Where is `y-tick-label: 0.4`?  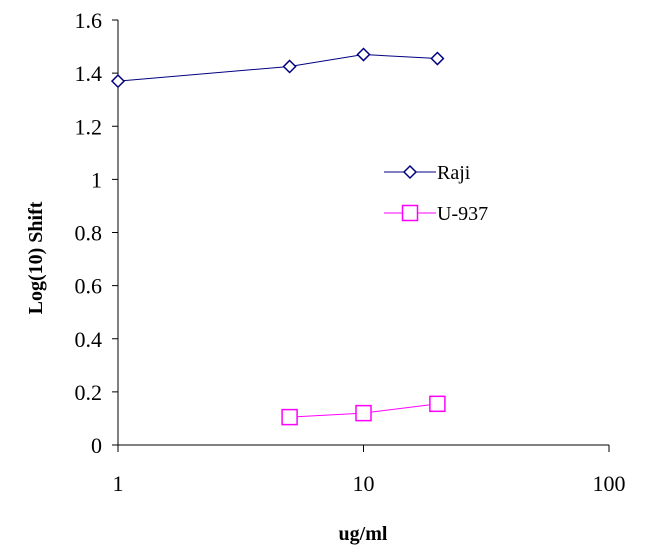
y-tick-label: 0.4 is located at coordinates (89, 339).